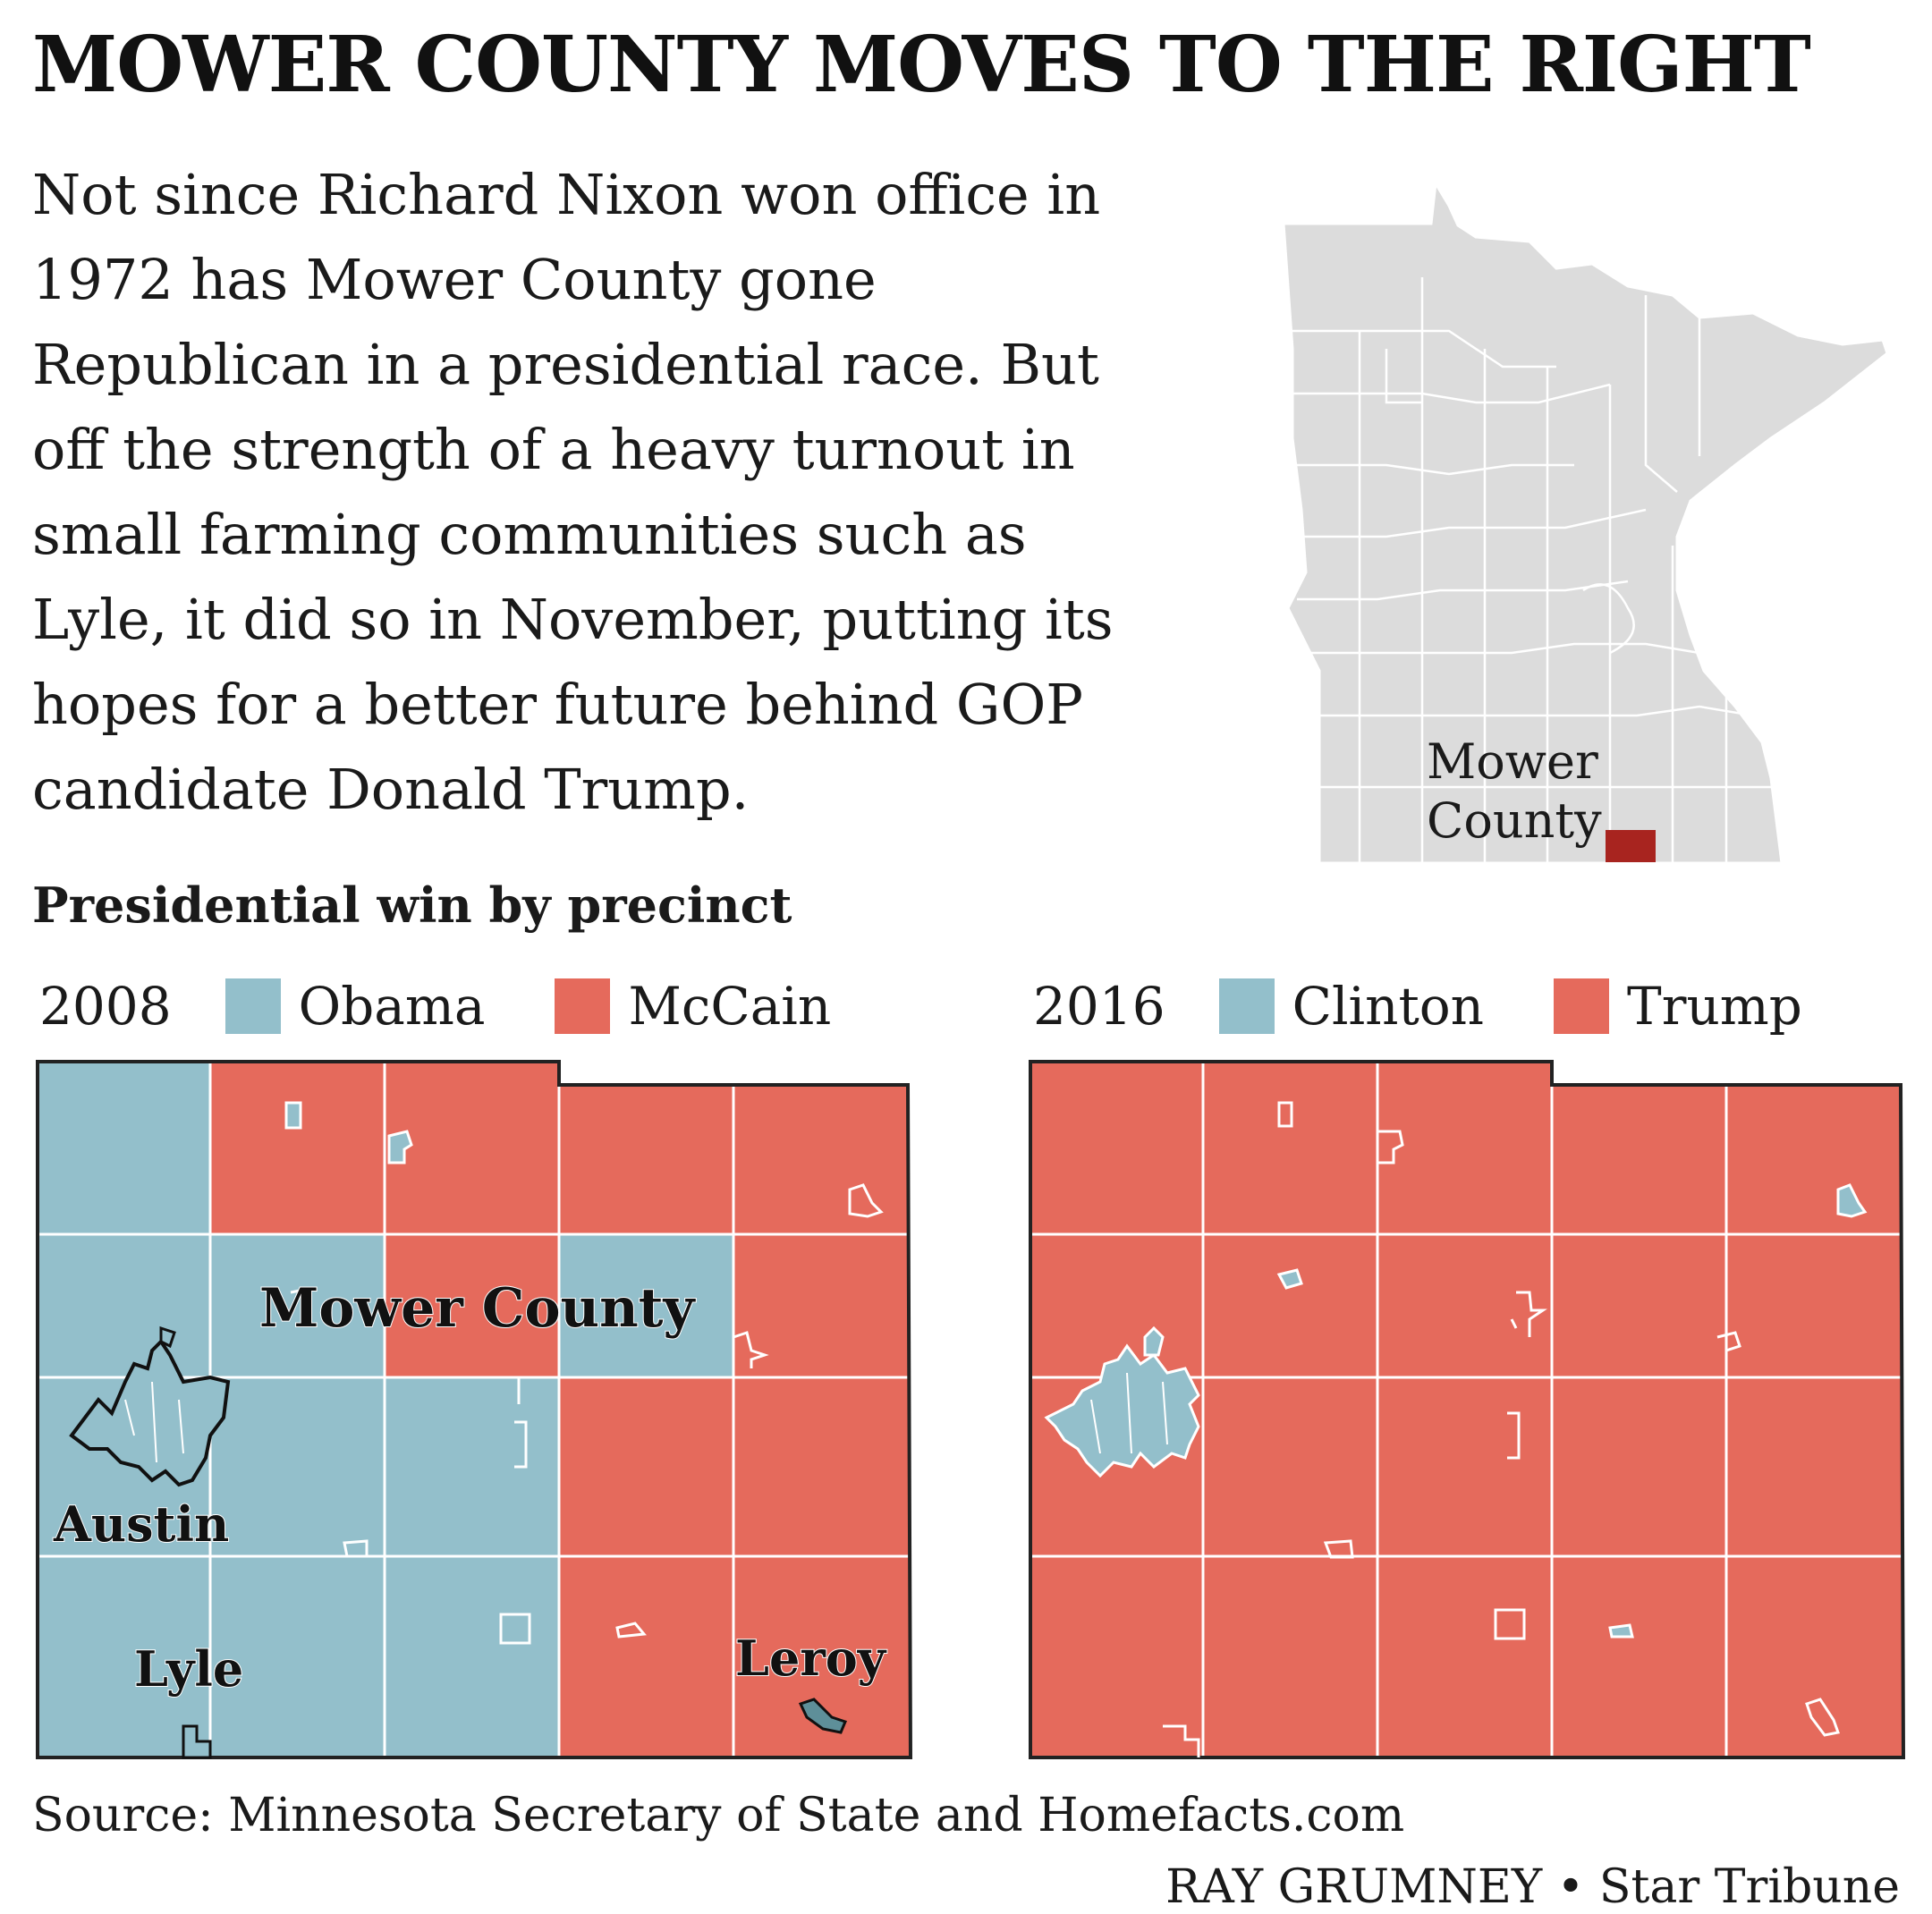 The height and width of the screenshot is (1914, 1932). What do you see at coordinates (412, 905) in the screenshot?
I see `map-subhead: Presidential win by precinct` at bounding box center [412, 905].